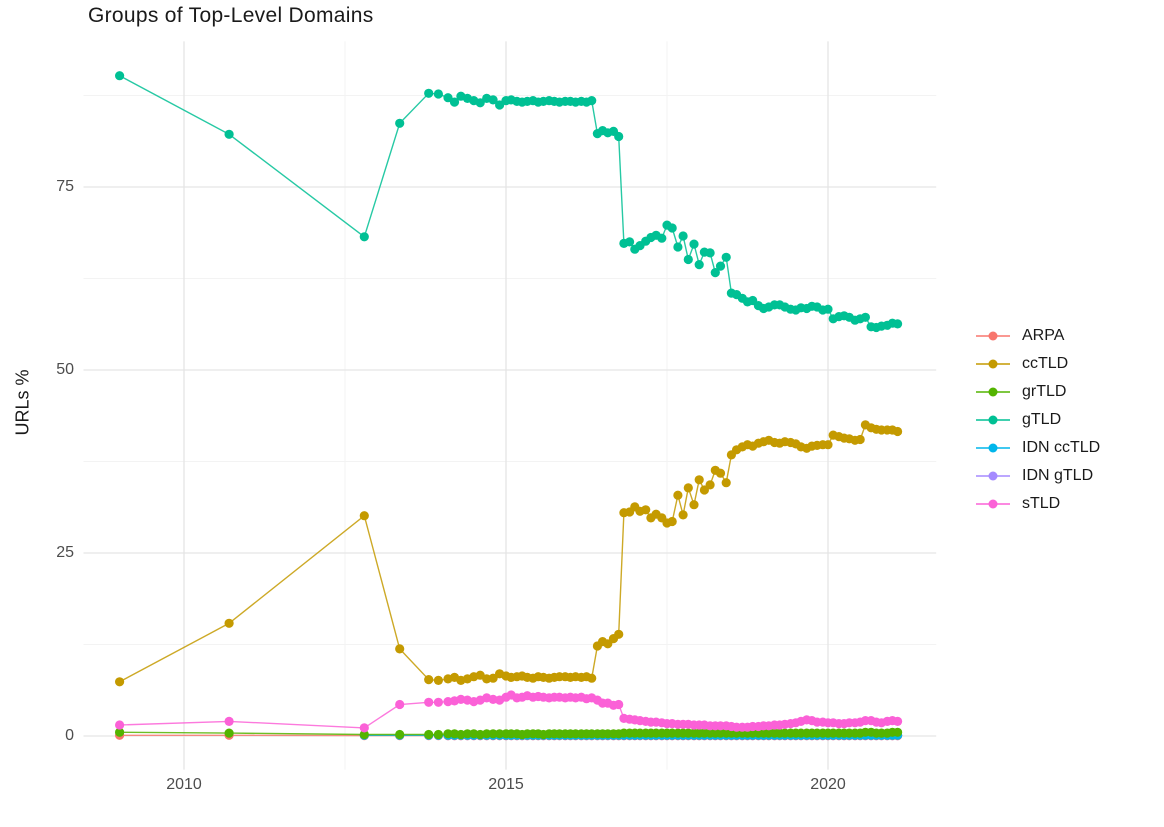 This screenshot has height=827, width=1164. Describe the element at coordinates (65, 369) in the screenshot. I see `y-tick-label-50: 50` at that location.